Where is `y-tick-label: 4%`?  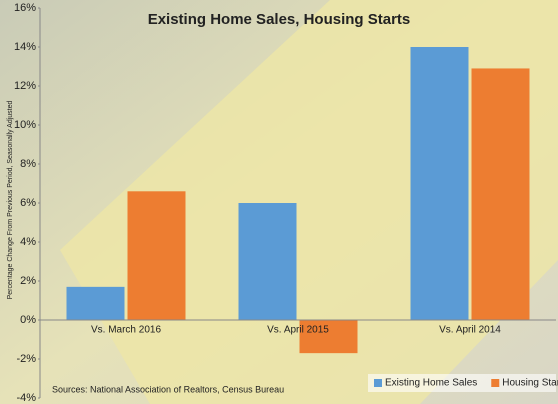
y-tick-label: 4% is located at coordinates (28, 242).